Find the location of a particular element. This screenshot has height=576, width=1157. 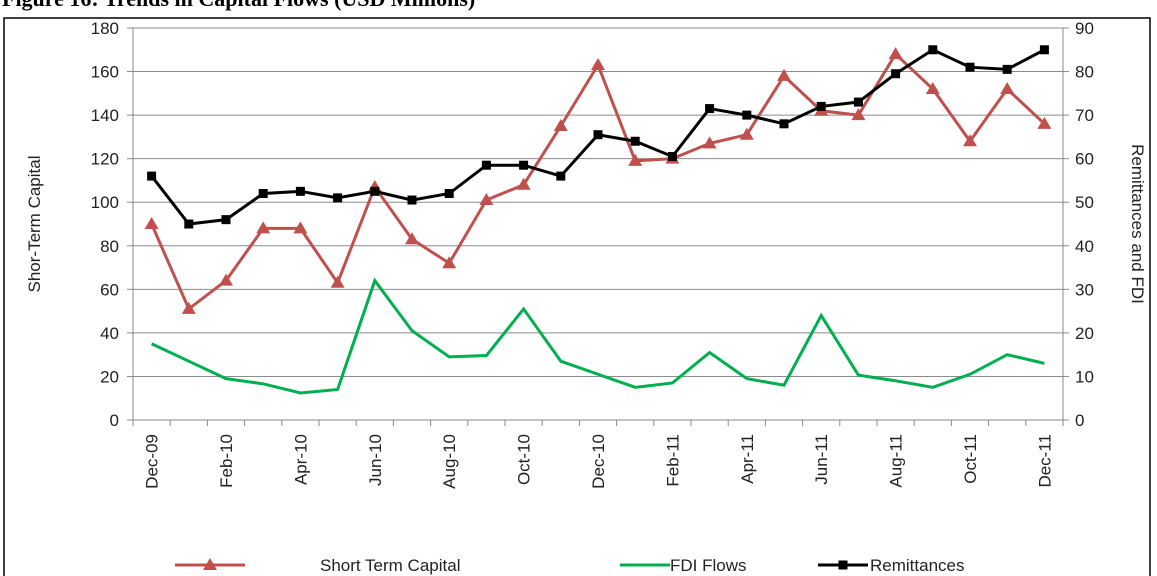

x-tick-label: Oct-11 is located at coordinates (970, 459).